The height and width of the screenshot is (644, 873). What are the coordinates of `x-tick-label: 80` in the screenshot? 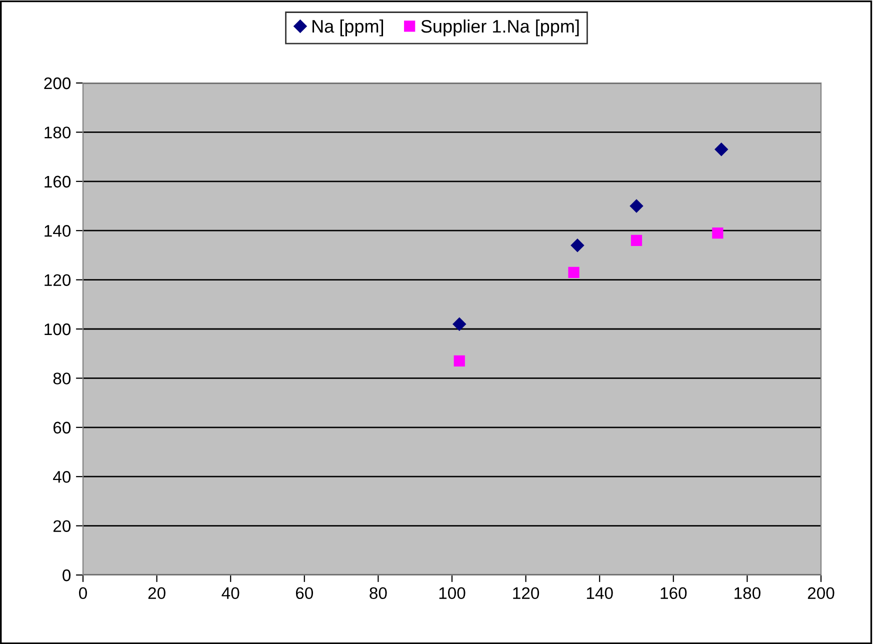 It's located at (378, 593).